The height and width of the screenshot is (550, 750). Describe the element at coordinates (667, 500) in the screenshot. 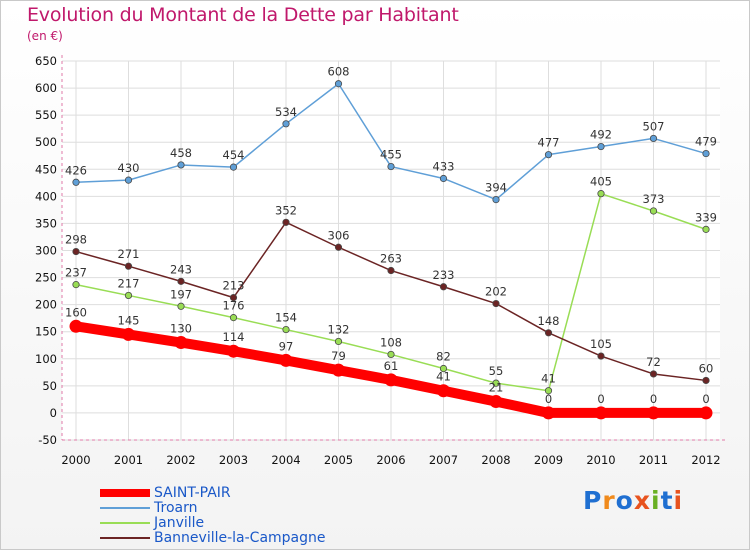

I see `brand-letter: t` at that location.